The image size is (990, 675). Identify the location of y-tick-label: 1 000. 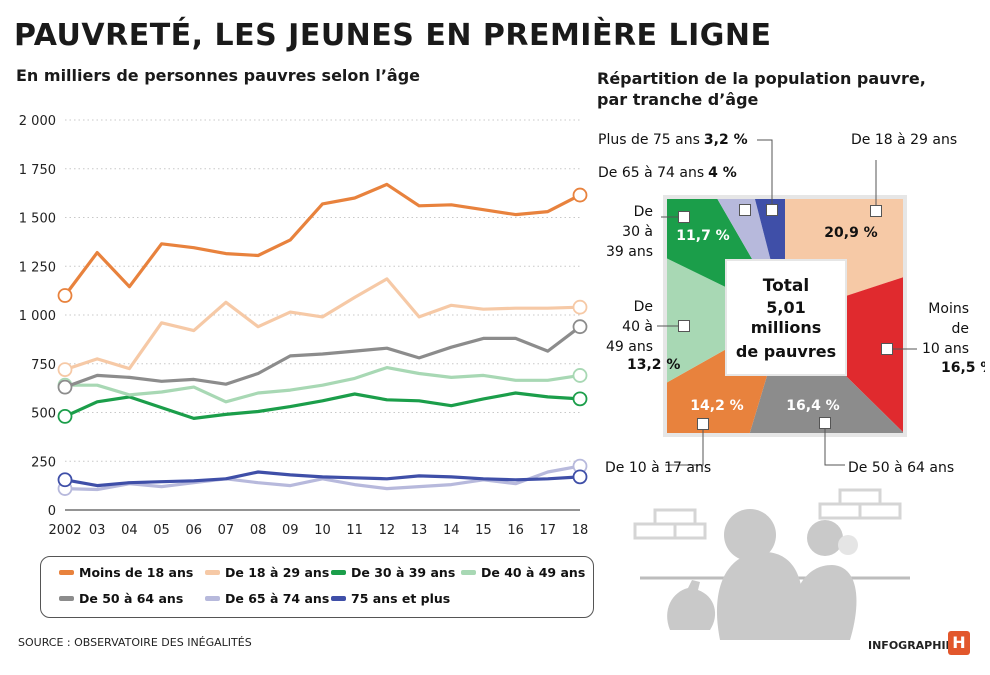
(37, 316).